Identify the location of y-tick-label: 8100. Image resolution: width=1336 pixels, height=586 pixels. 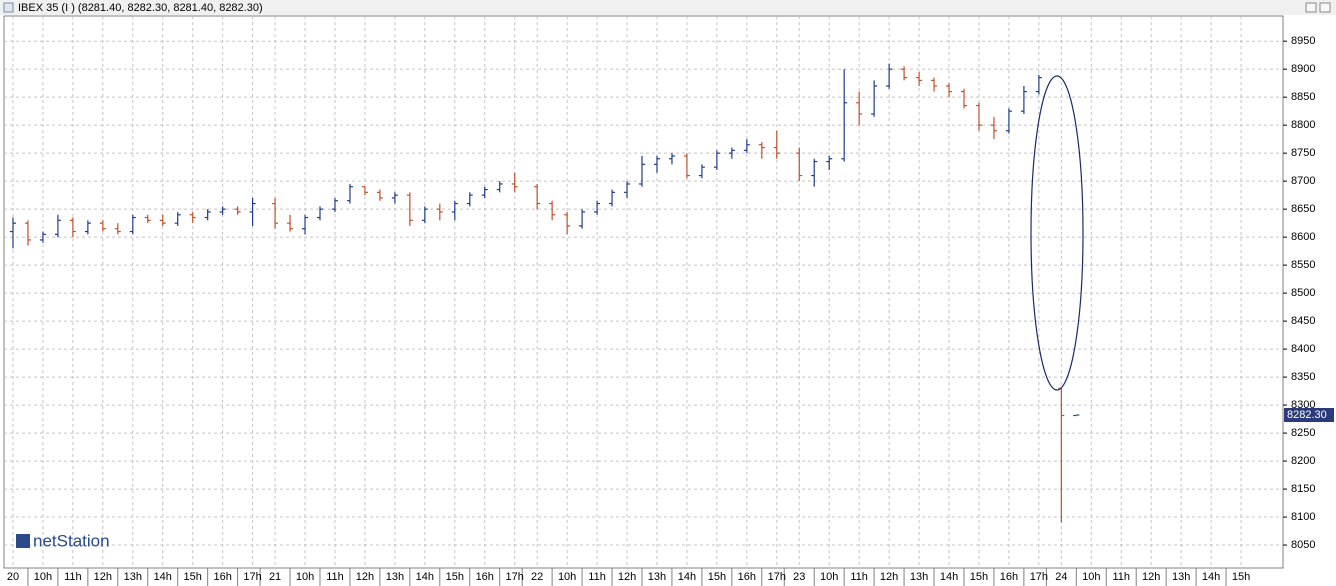
(1303, 517).